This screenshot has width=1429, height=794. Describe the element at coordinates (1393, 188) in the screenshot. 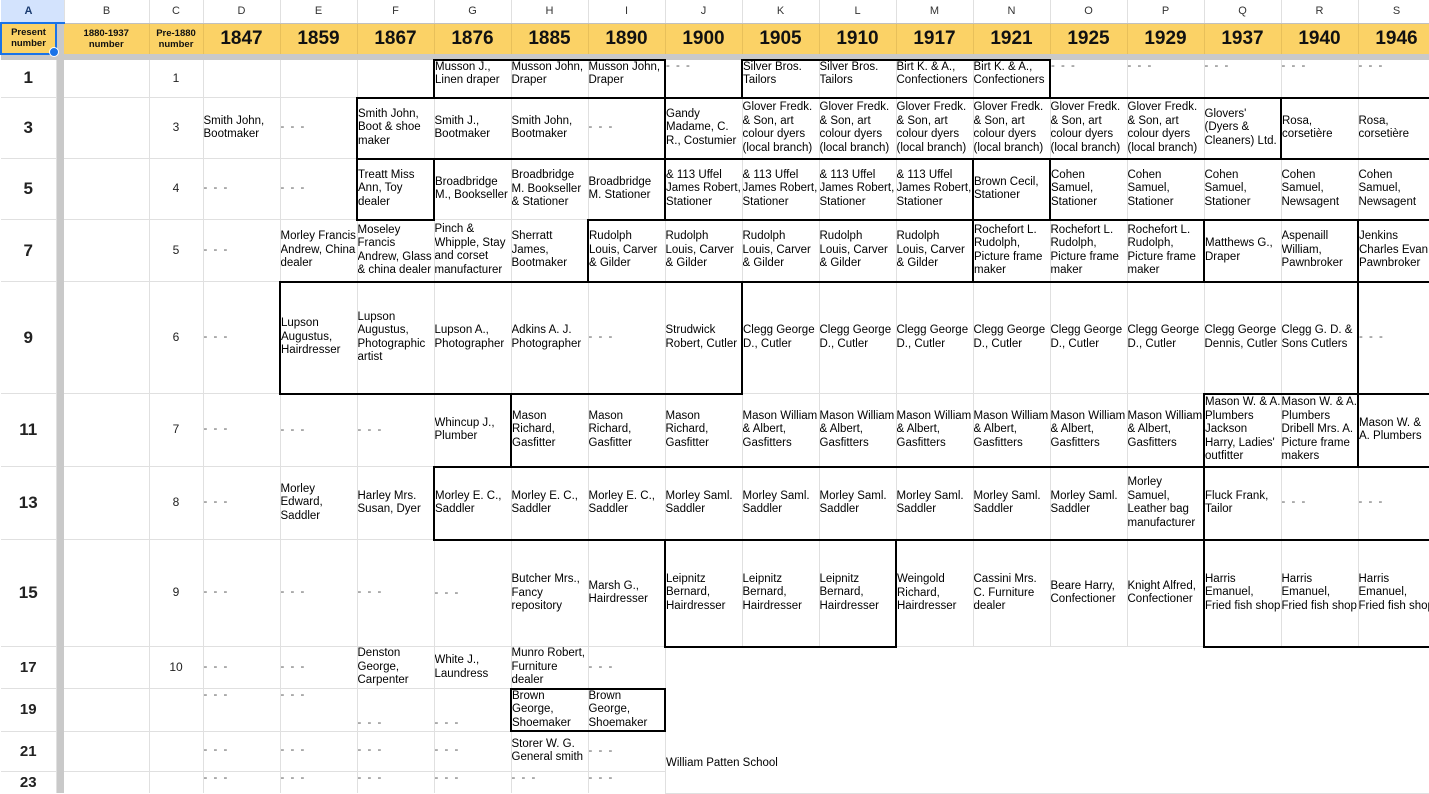

I see `cell-S5: Cohen Samuel, Newsagent` at that location.